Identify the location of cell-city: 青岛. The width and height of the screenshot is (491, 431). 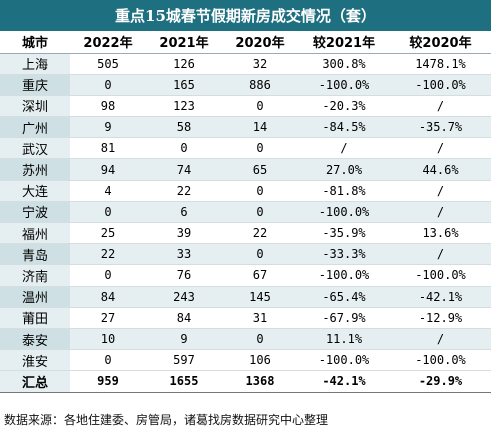
(35, 254).